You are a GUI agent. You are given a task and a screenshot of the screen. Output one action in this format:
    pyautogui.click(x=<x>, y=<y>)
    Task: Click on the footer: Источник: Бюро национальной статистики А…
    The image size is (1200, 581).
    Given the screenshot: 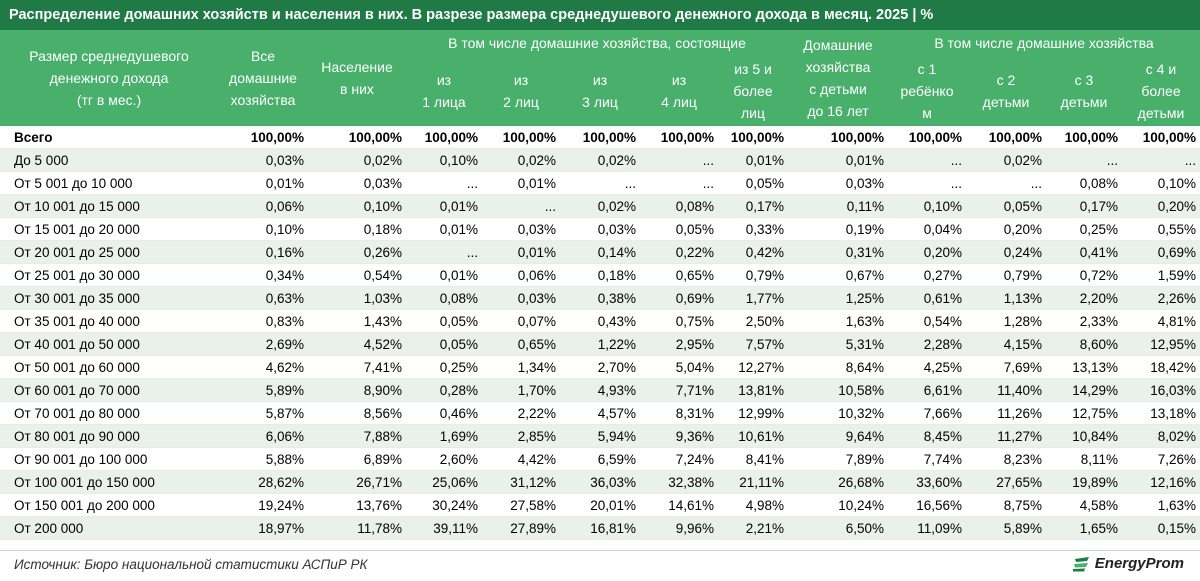 What is the action you would take?
    pyautogui.click(x=600, y=565)
    